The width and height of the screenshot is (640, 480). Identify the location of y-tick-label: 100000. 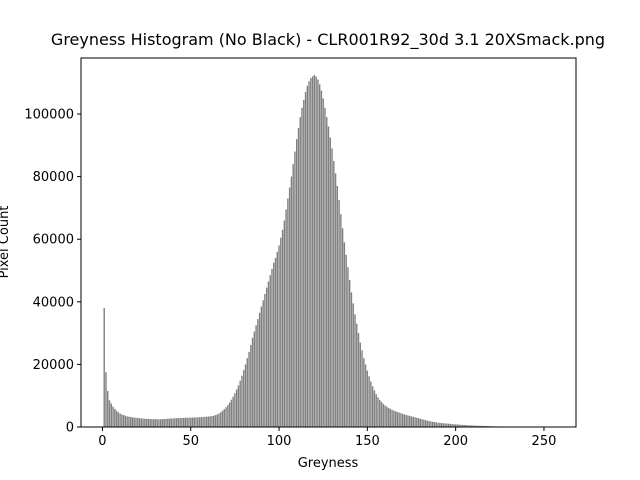
(49, 115).